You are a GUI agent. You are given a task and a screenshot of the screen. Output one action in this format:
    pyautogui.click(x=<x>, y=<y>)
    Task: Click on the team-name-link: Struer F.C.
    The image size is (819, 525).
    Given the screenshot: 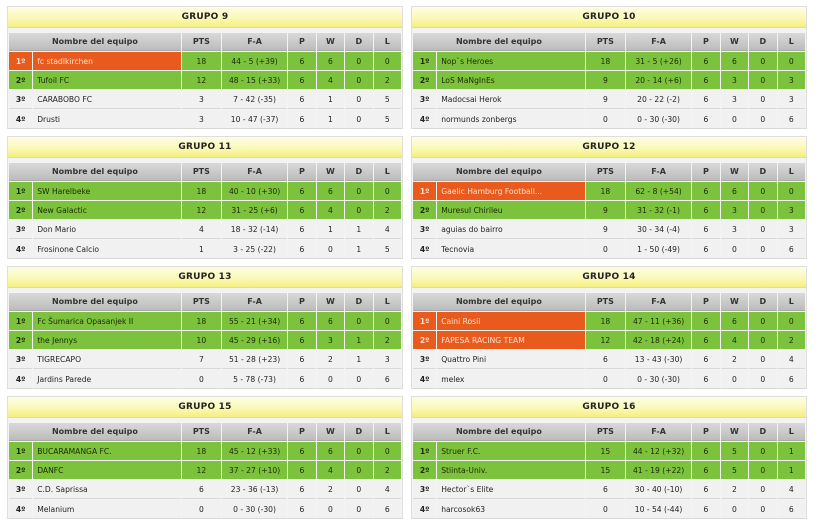 What is the action you would take?
    pyautogui.click(x=511, y=451)
    